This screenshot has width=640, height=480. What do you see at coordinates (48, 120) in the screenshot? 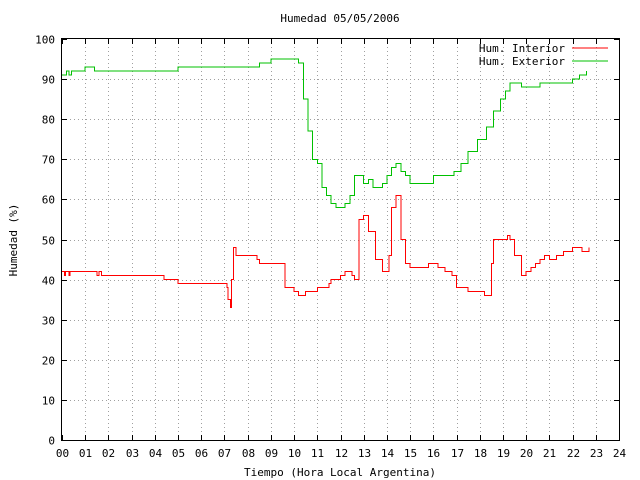
I see `y-tick-label: 80` at bounding box center [48, 120].